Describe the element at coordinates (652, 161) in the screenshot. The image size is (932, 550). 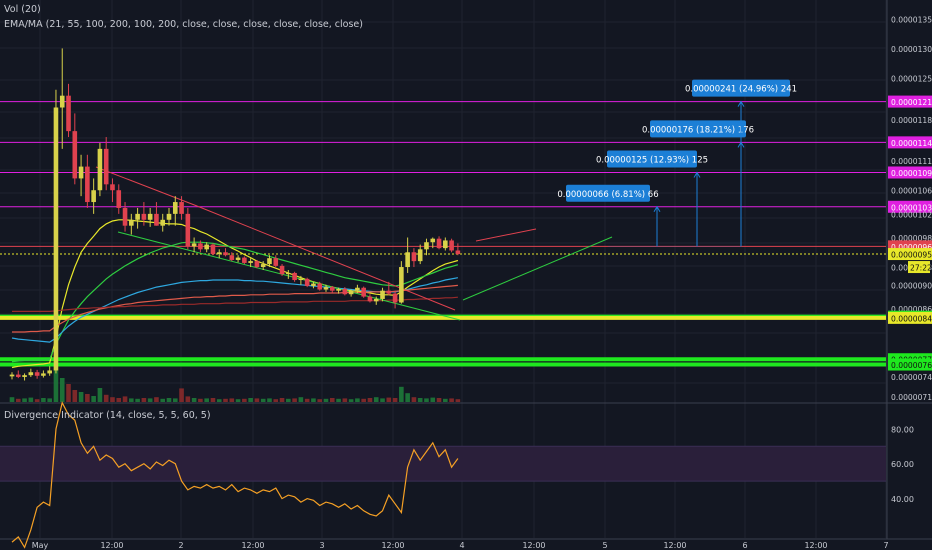
I see `target-callout-label: 0.00000125 (12.93%) 125` at that location.